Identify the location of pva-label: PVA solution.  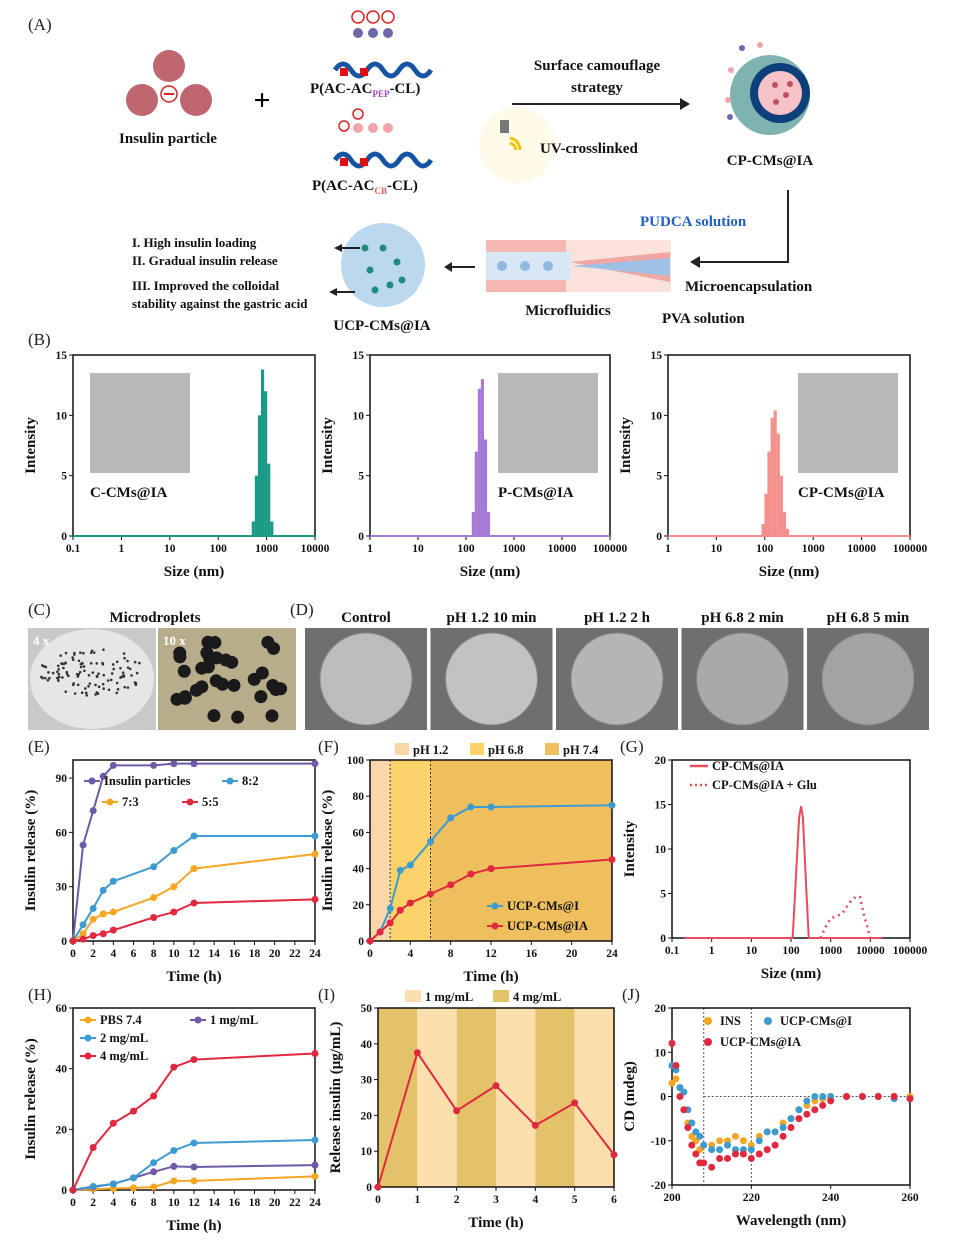
(703, 319).